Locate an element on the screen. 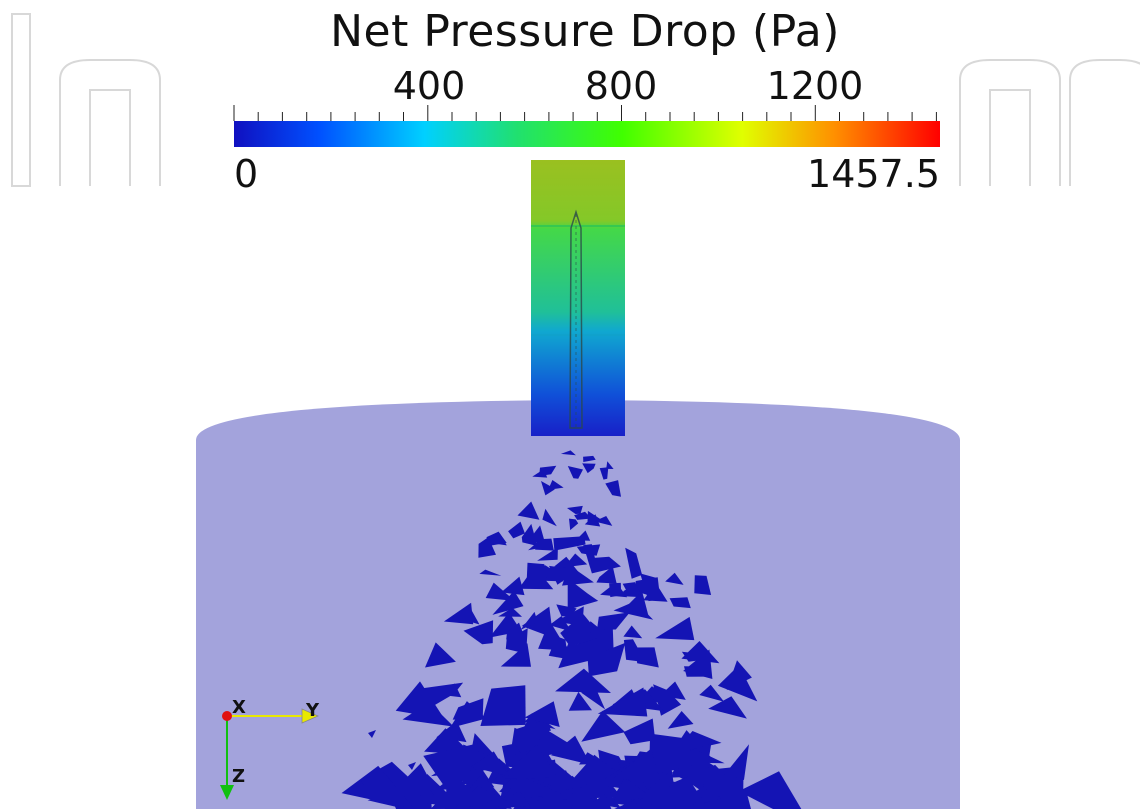 This screenshot has height=809, width=1140. y-axis-label: Y is located at coordinates (313, 710).